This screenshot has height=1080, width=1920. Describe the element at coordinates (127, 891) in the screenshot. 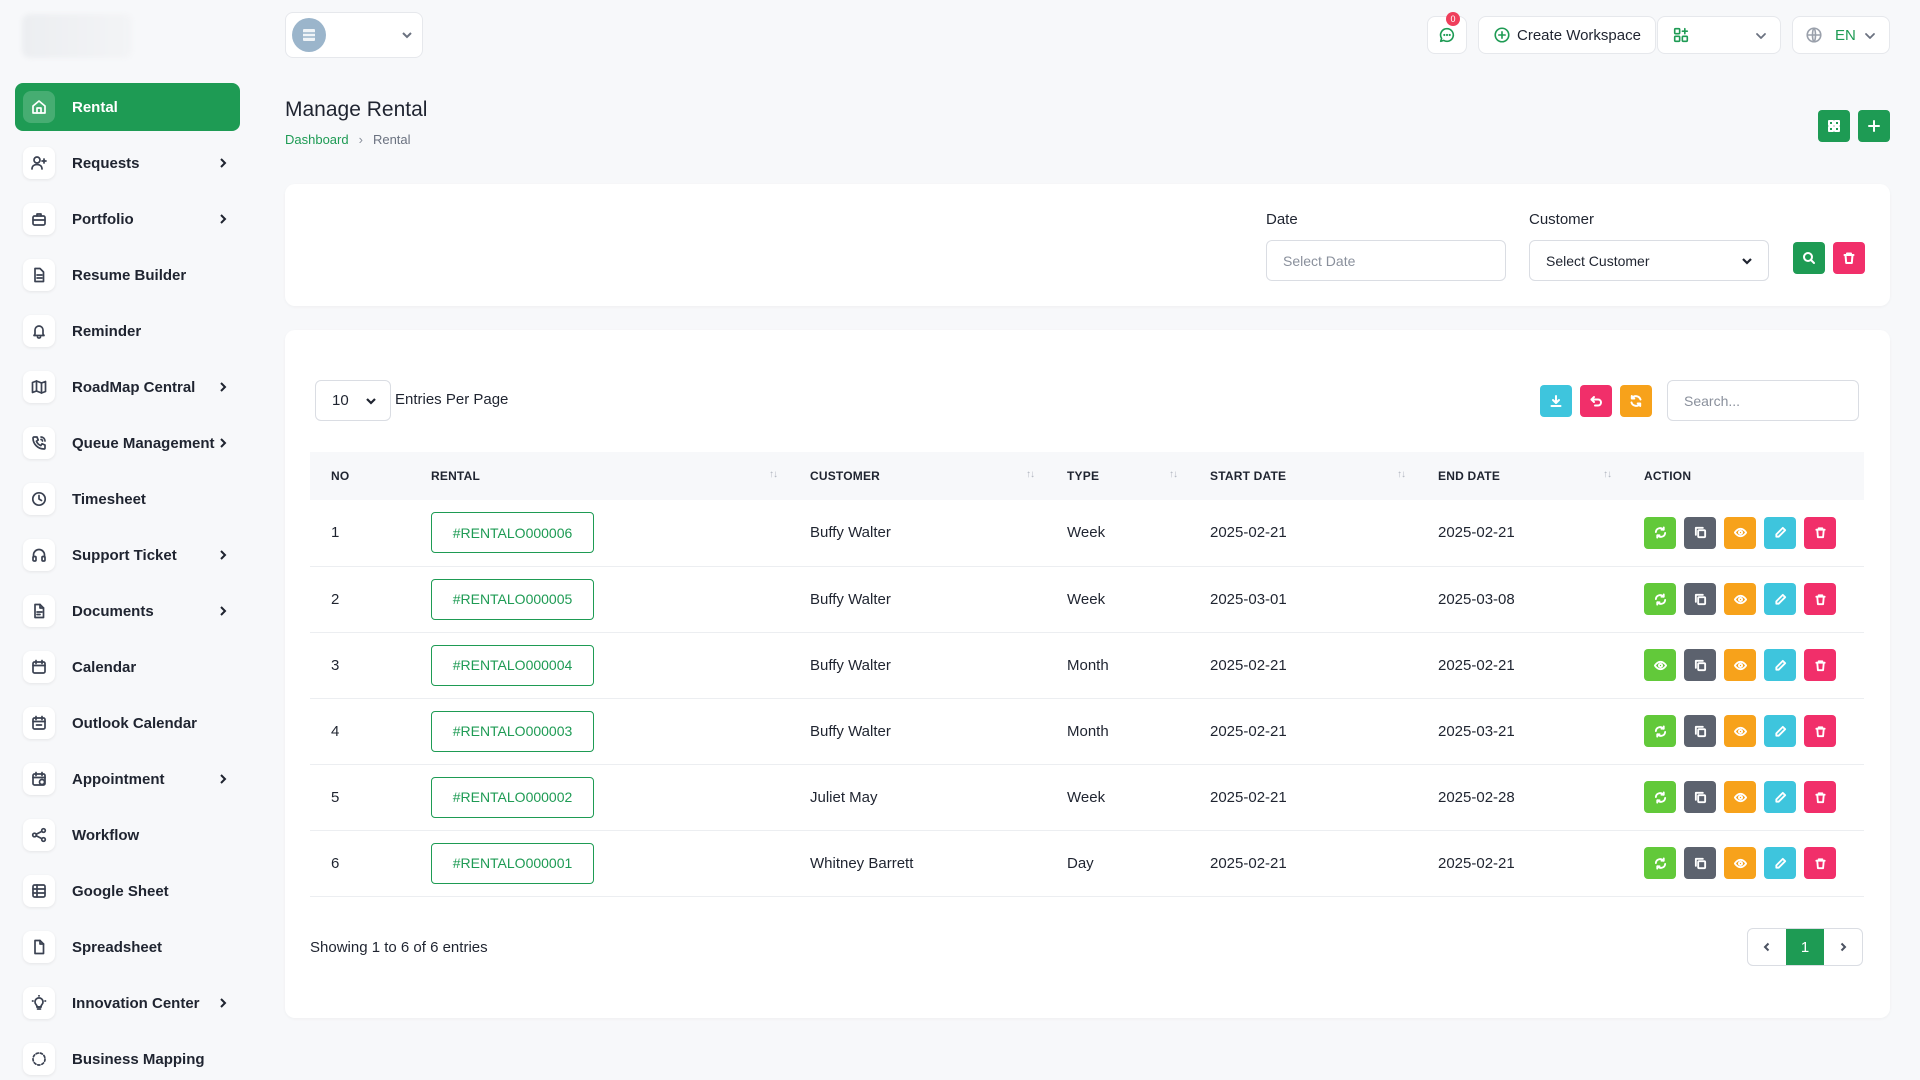

I see `sidebar-item-google-sheet: Google Sheet` at that location.